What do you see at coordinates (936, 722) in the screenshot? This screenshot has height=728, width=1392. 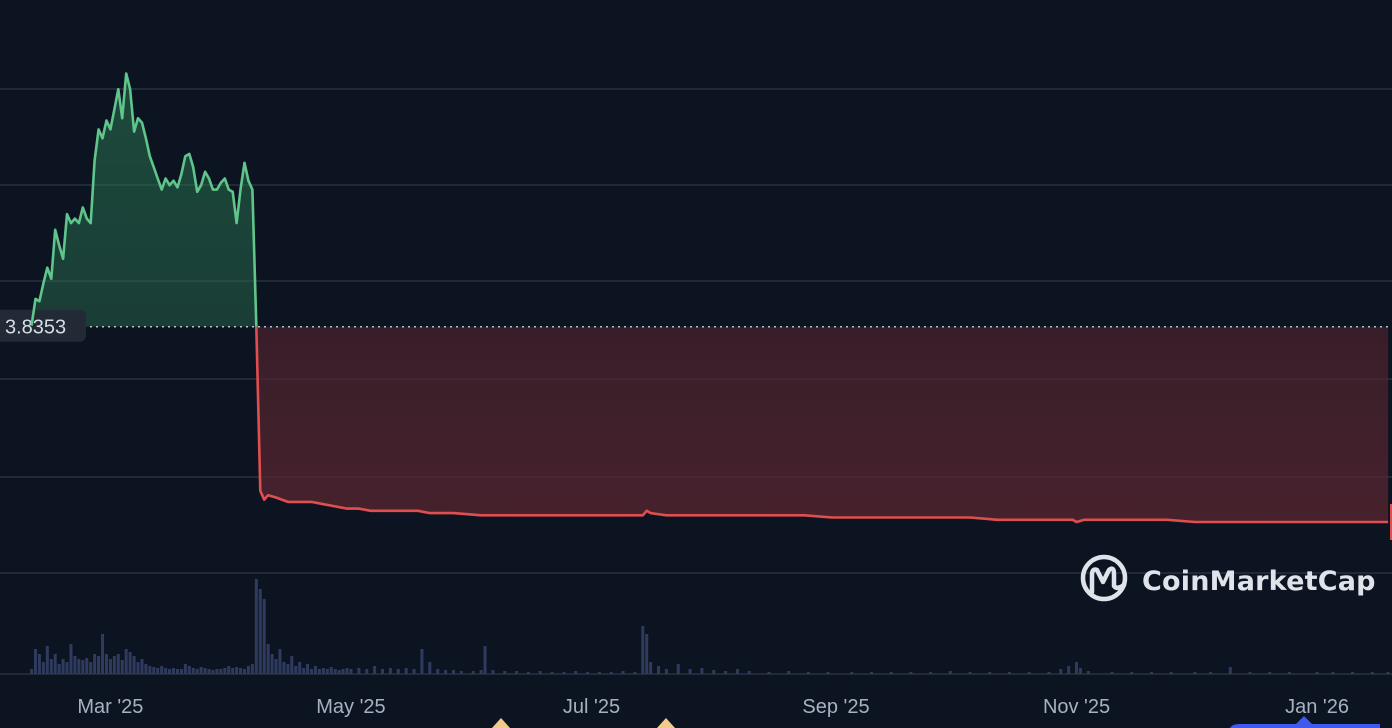 I see `timeline-markers` at bounding box center [936, 722].